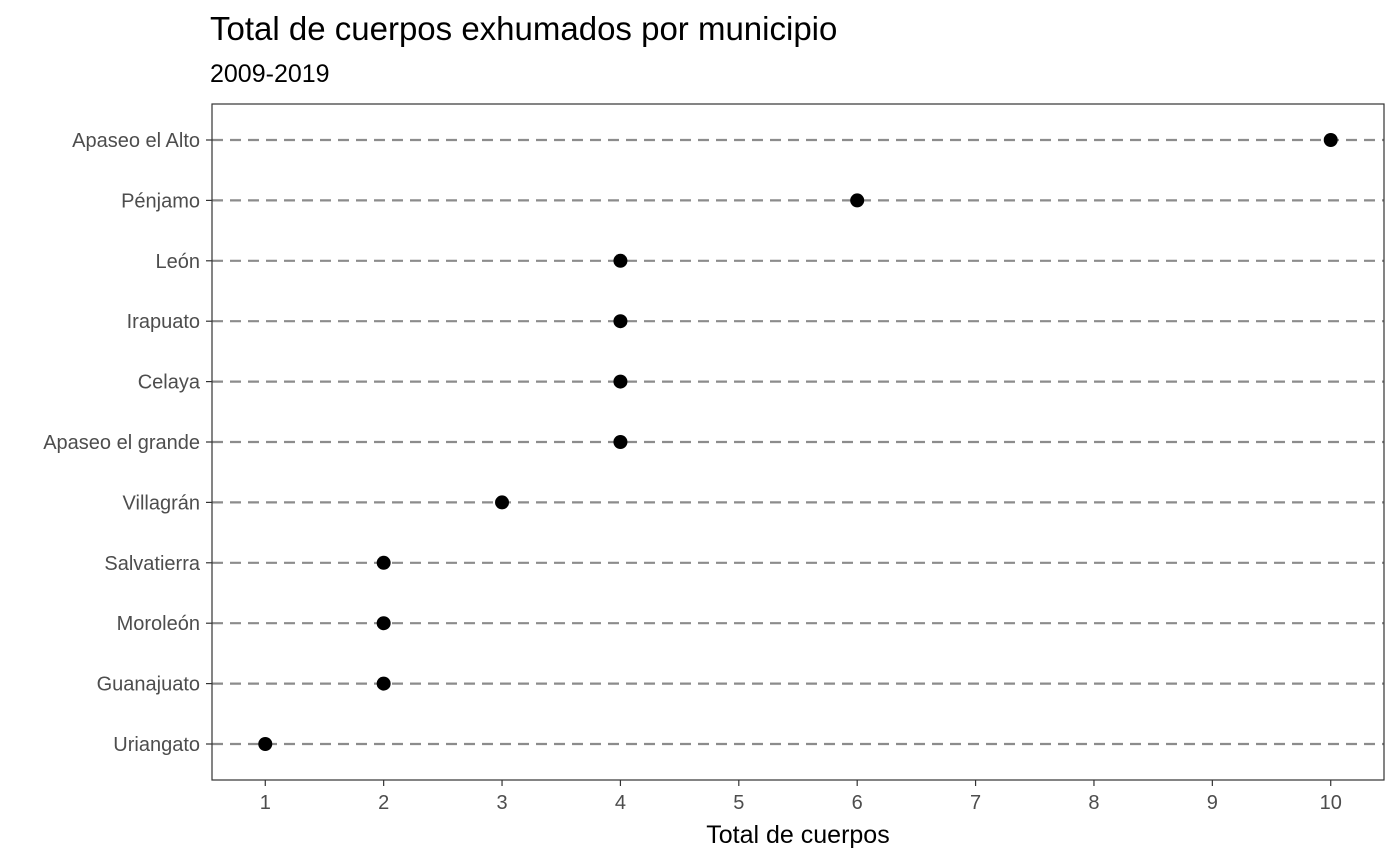 The width and height of the screenshot is (1400, 865). Describe the element at coordinates (1331, 803) in the screenshot. I see `x-tick-label: 10` at that location.